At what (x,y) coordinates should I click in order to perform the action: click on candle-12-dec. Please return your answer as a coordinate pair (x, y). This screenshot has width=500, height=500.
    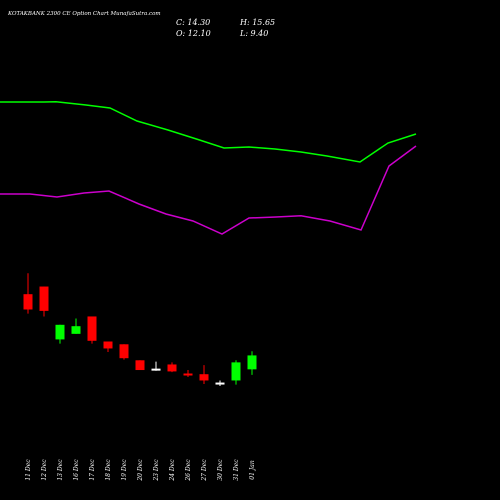
    Looking at the image, I should click on (44, 301).